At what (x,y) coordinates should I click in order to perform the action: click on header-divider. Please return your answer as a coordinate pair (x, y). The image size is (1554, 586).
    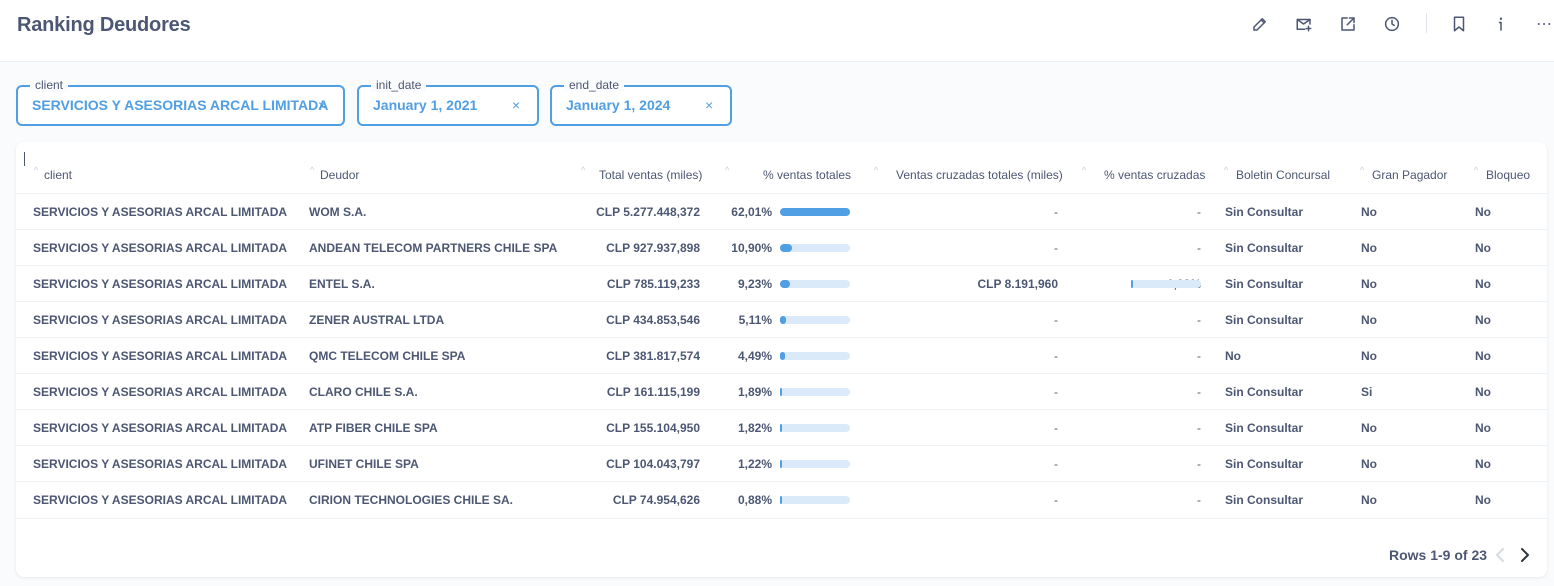
    Looking at the image, I should click on (1426, 23).